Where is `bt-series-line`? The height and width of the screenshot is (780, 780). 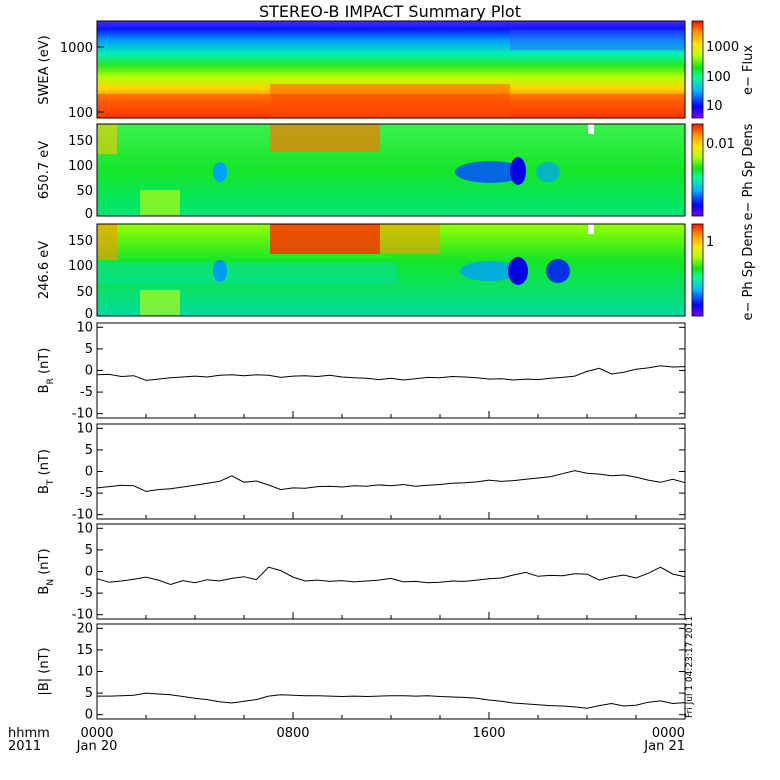
bt-series-line is located at coordinates (391, 481).